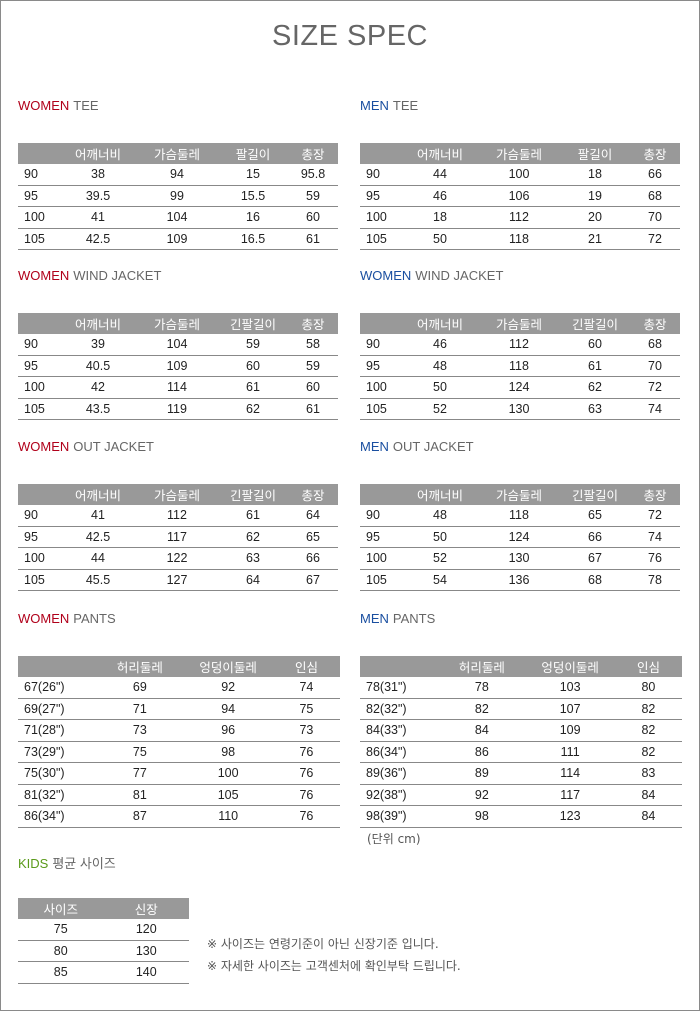  Describe the element at coordinates (178, 450) in the screenshot. I see `section-title: WOMEN OUT JACKET` at that location.